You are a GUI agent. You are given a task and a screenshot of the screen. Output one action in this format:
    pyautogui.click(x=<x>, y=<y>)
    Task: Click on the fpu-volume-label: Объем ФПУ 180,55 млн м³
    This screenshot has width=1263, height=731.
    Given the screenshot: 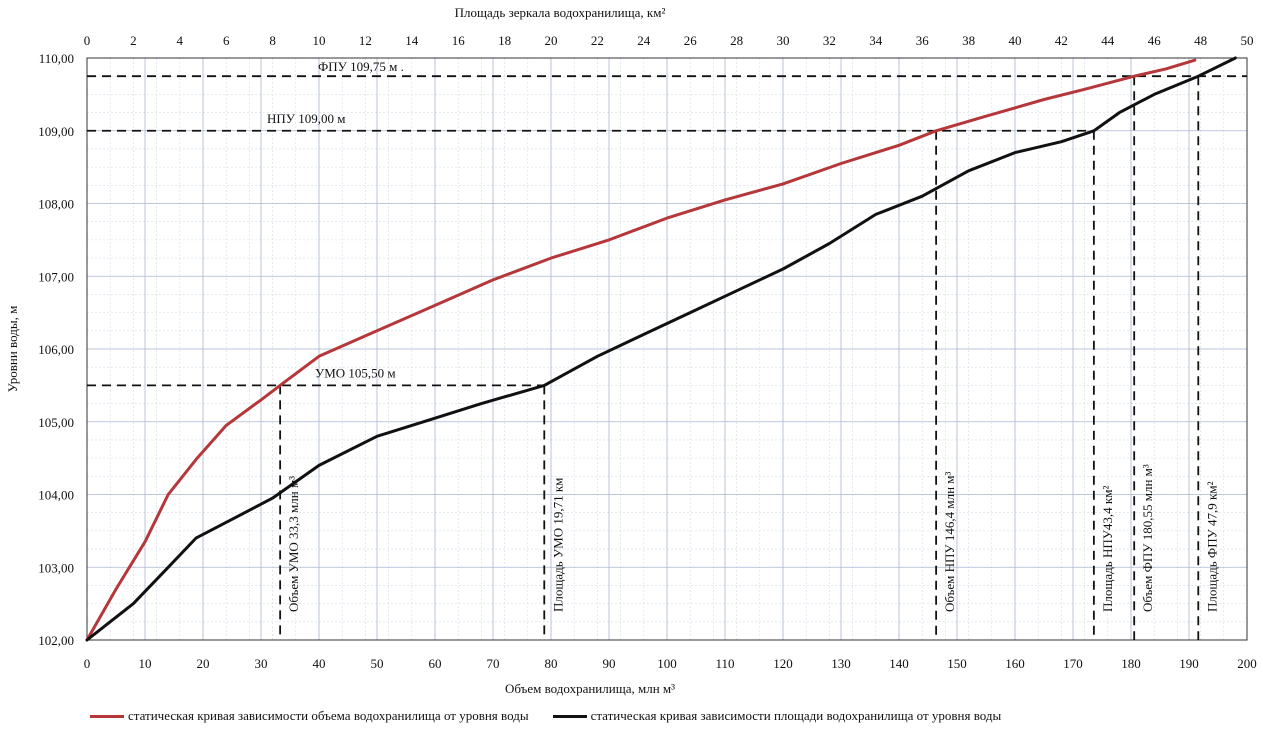 What is the action you would take?
    pyautogui.click(x=1147, y=538)
    